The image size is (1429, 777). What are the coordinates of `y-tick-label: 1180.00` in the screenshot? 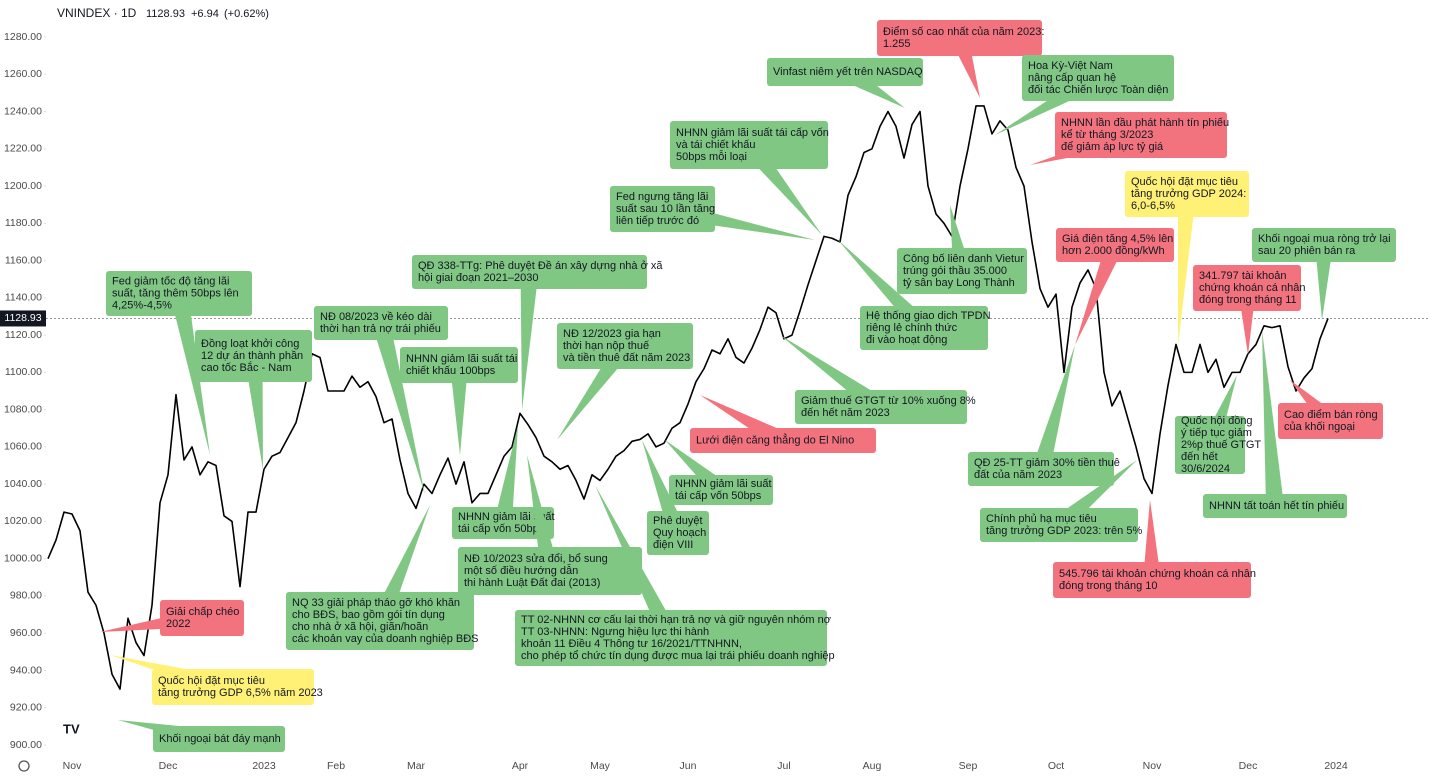 It's located at (23, 223).